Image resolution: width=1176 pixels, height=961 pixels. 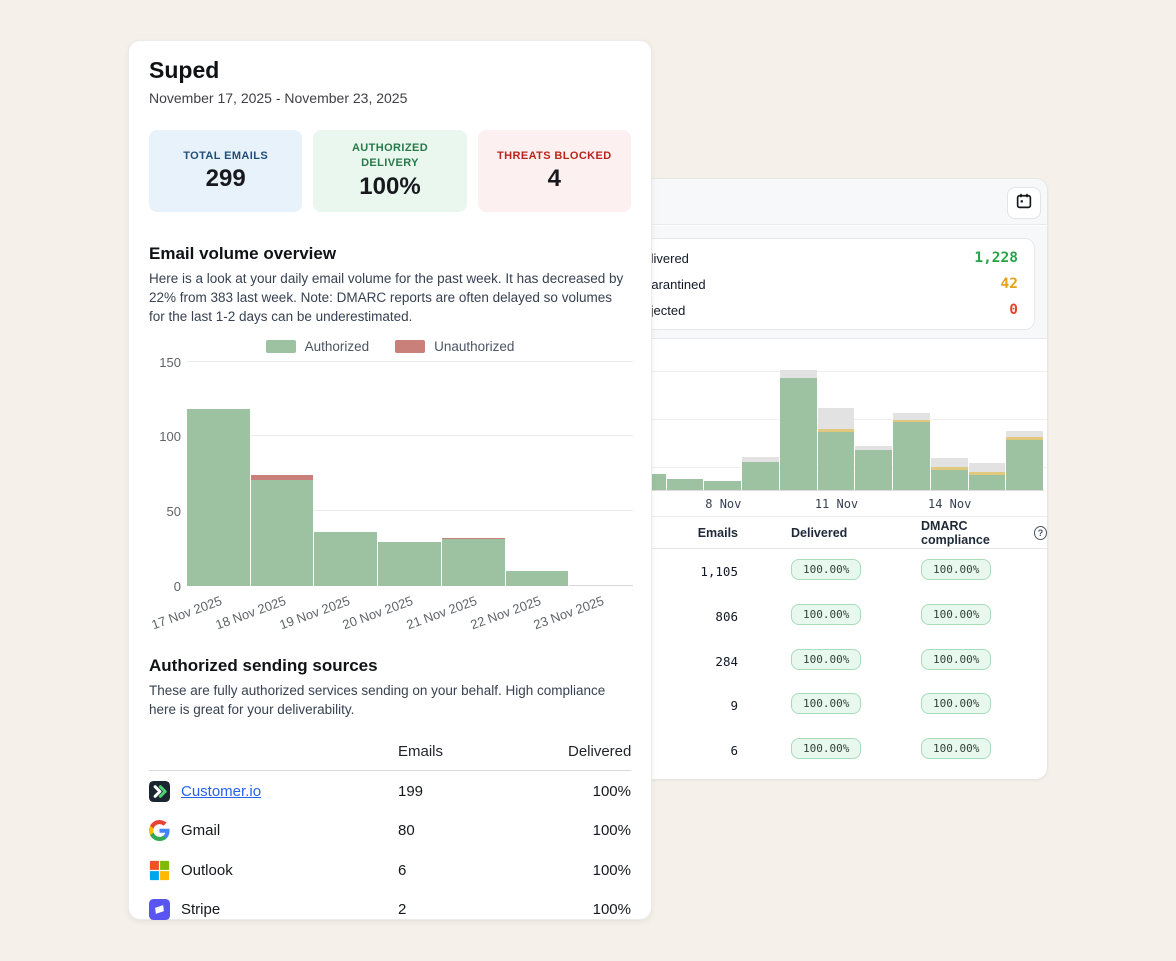 What do you see at coordinates (378, 612) in the screenshot?
I see `x-axis-label: 20 Nov 2025` at bounding box center [378, 612].